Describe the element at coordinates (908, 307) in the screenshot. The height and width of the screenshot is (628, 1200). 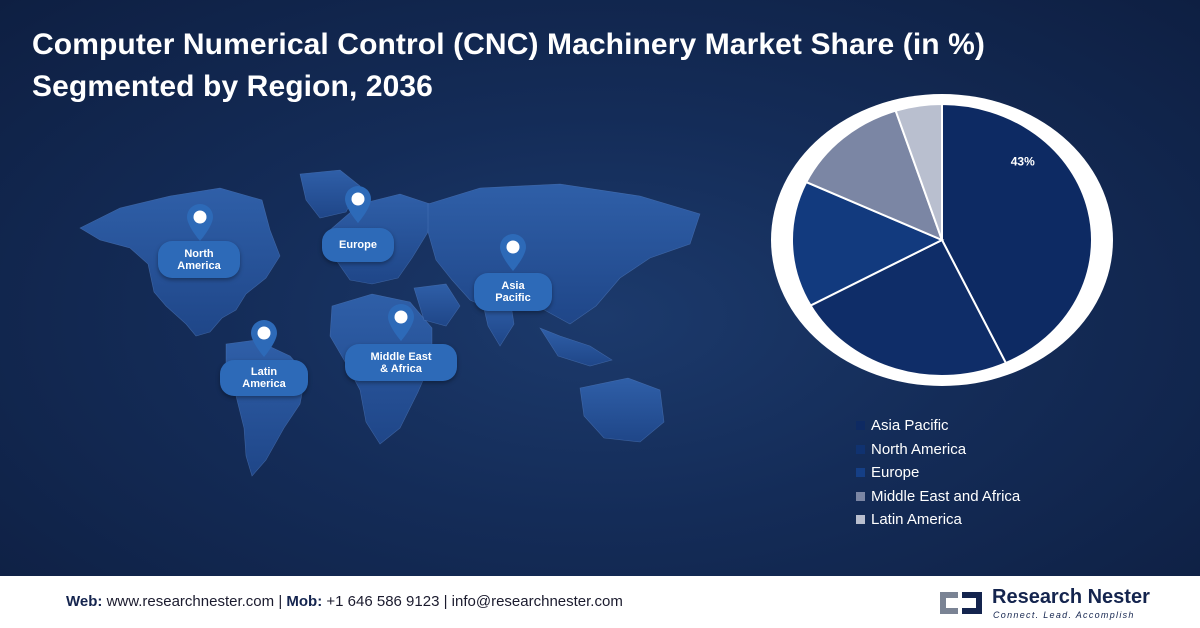
I see `pie-slice-north-america` at that location.